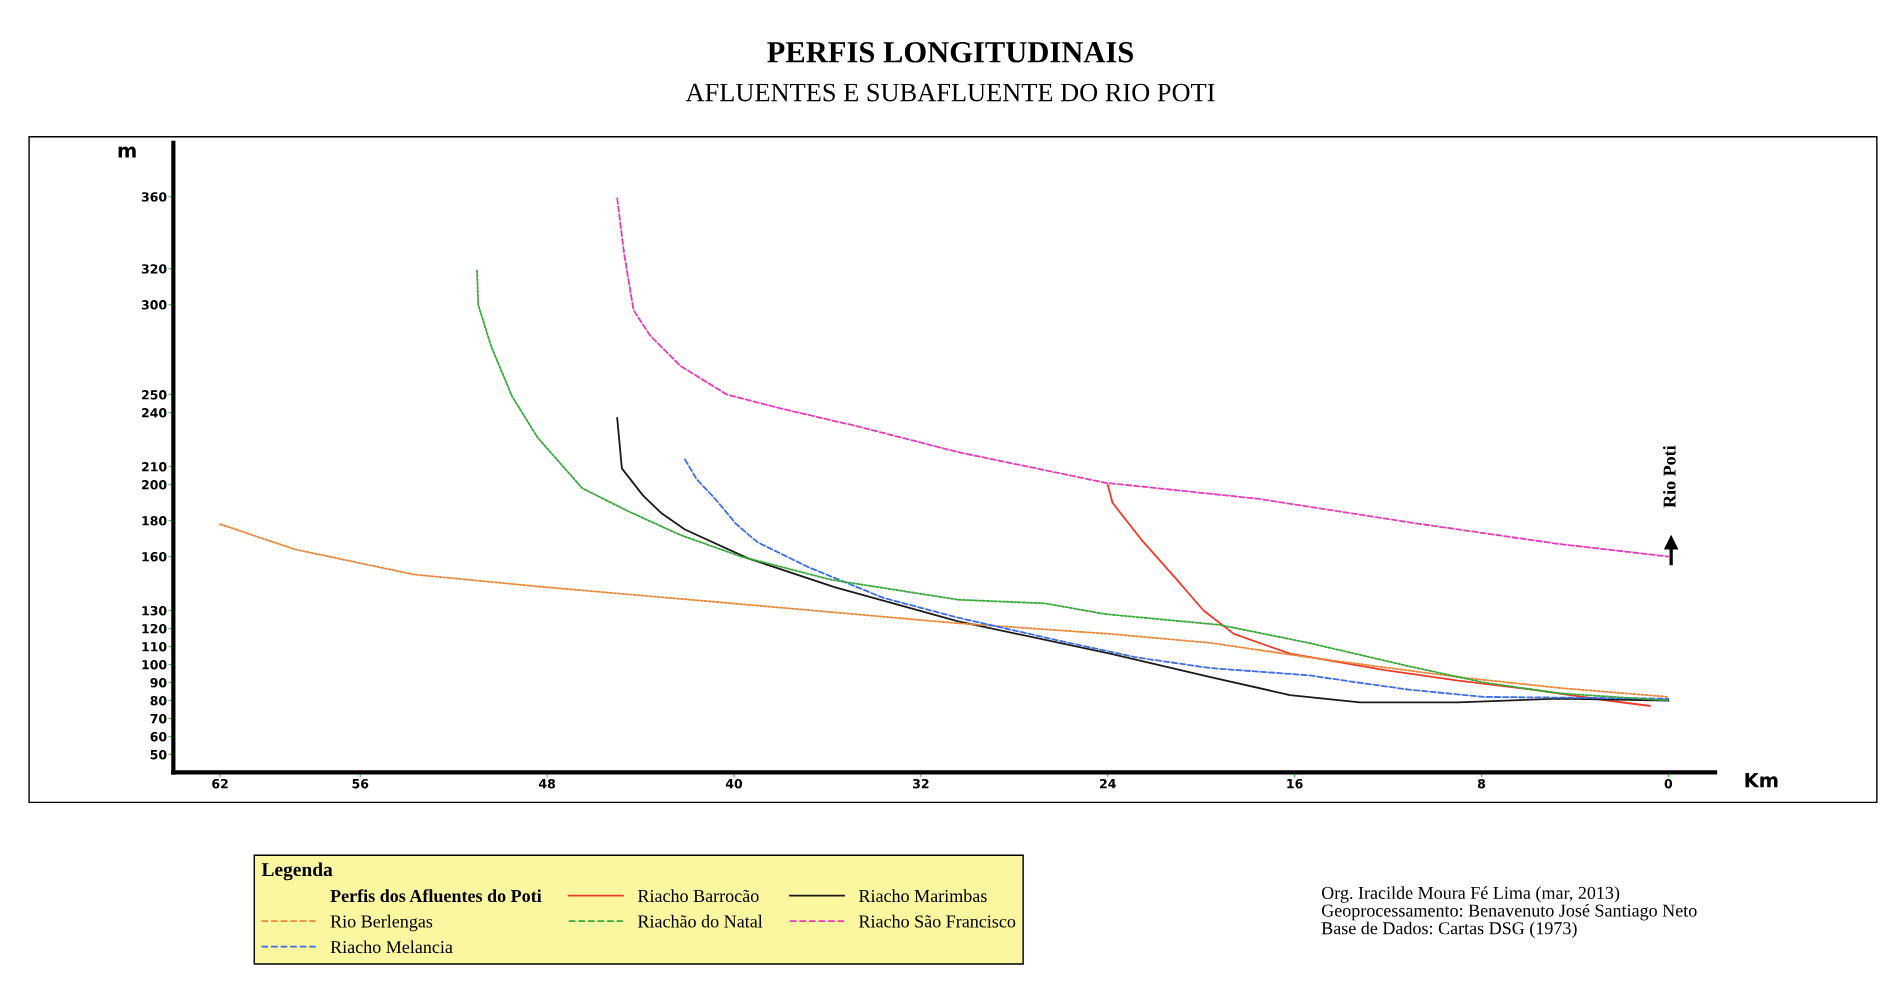  I want to click on y-tick-label: 100, so click(154, 664).